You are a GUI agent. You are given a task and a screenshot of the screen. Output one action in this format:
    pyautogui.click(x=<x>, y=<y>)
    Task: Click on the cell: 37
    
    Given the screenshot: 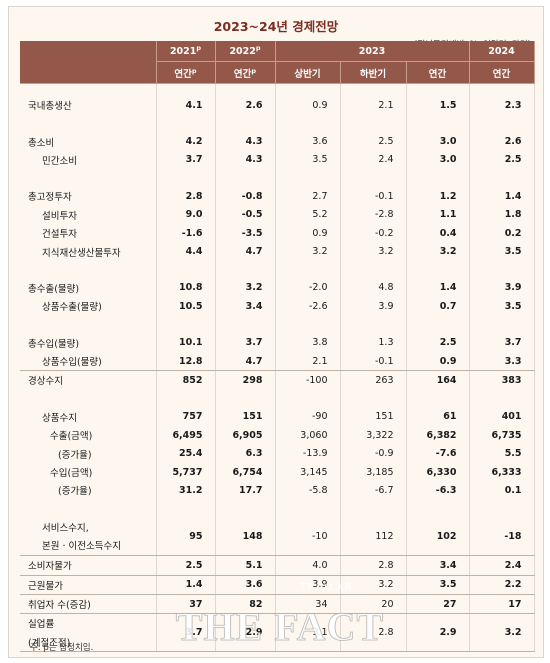 What is the action you would take?
    pyautogui.click(x=186, y=604)
    